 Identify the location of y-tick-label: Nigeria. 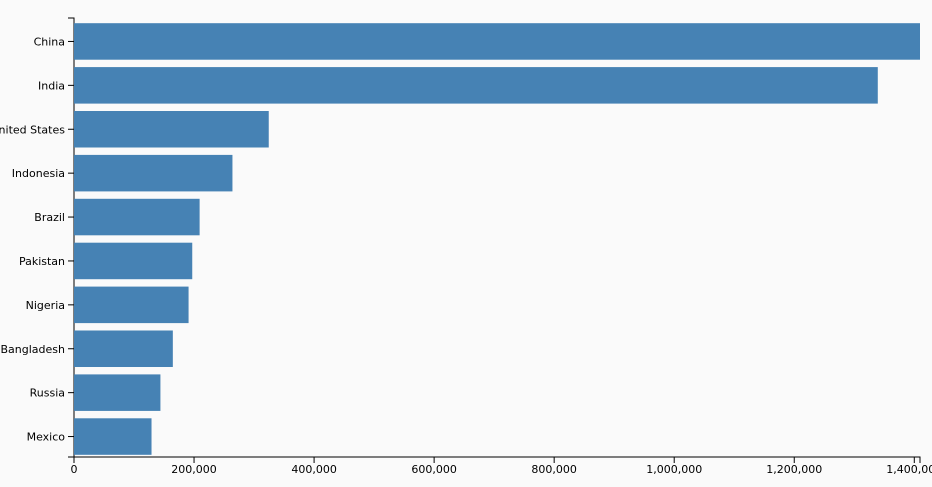
(45, 305).